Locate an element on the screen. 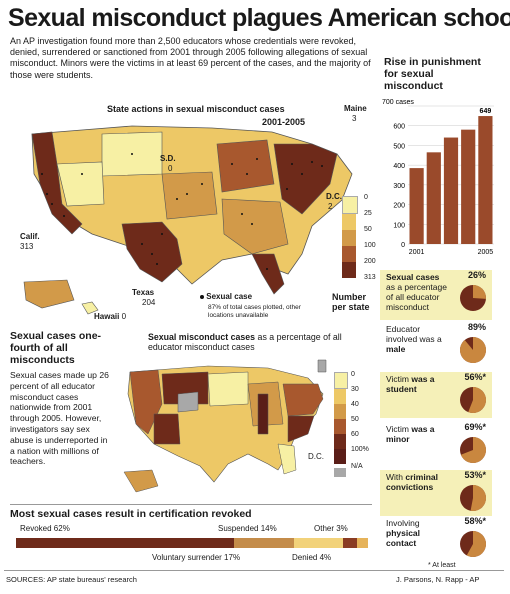 Image resolution: width=510 pixels, height=594 pixels. legend-tick: 200 is located at coordinates (370, 261).